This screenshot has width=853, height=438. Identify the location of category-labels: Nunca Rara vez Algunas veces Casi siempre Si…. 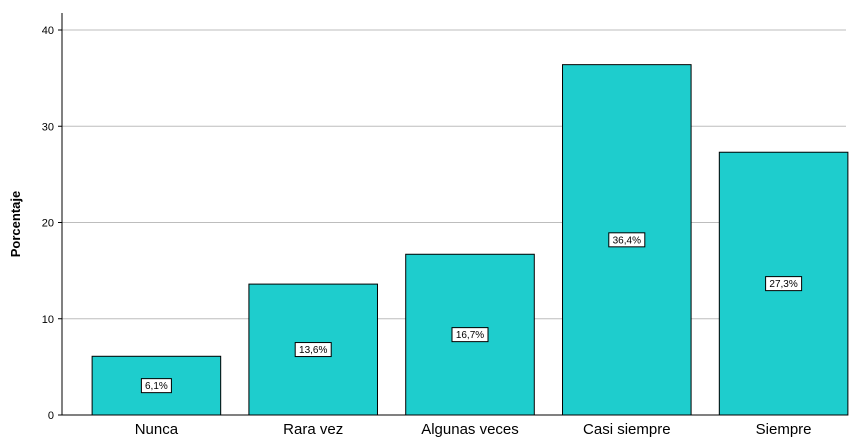
(473, 429).